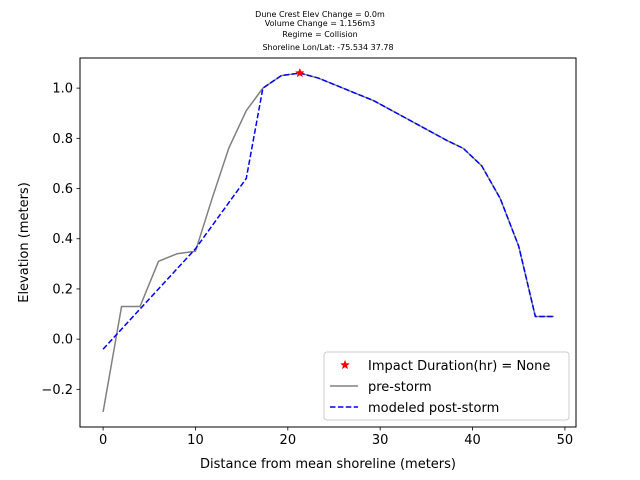  What do you see at coordinates (62, 89) in the screenshot?
I see `y-tick-label: 1.0` at bounding box center [62, 89].